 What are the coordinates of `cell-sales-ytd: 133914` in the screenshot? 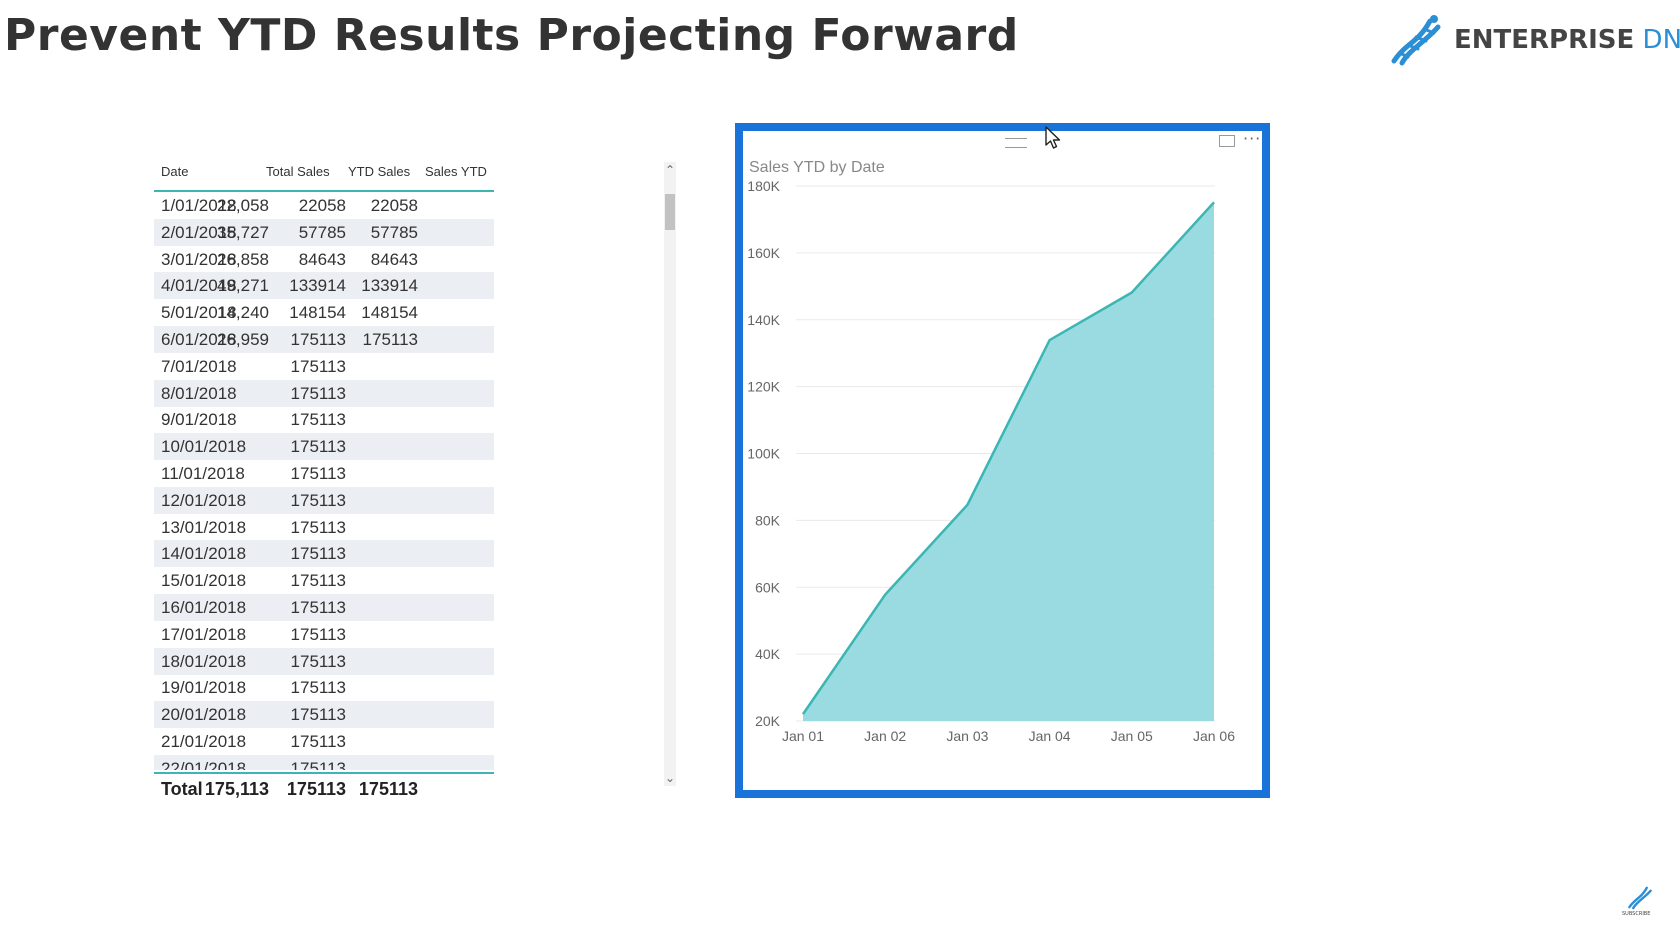 It's located at (389, 286).